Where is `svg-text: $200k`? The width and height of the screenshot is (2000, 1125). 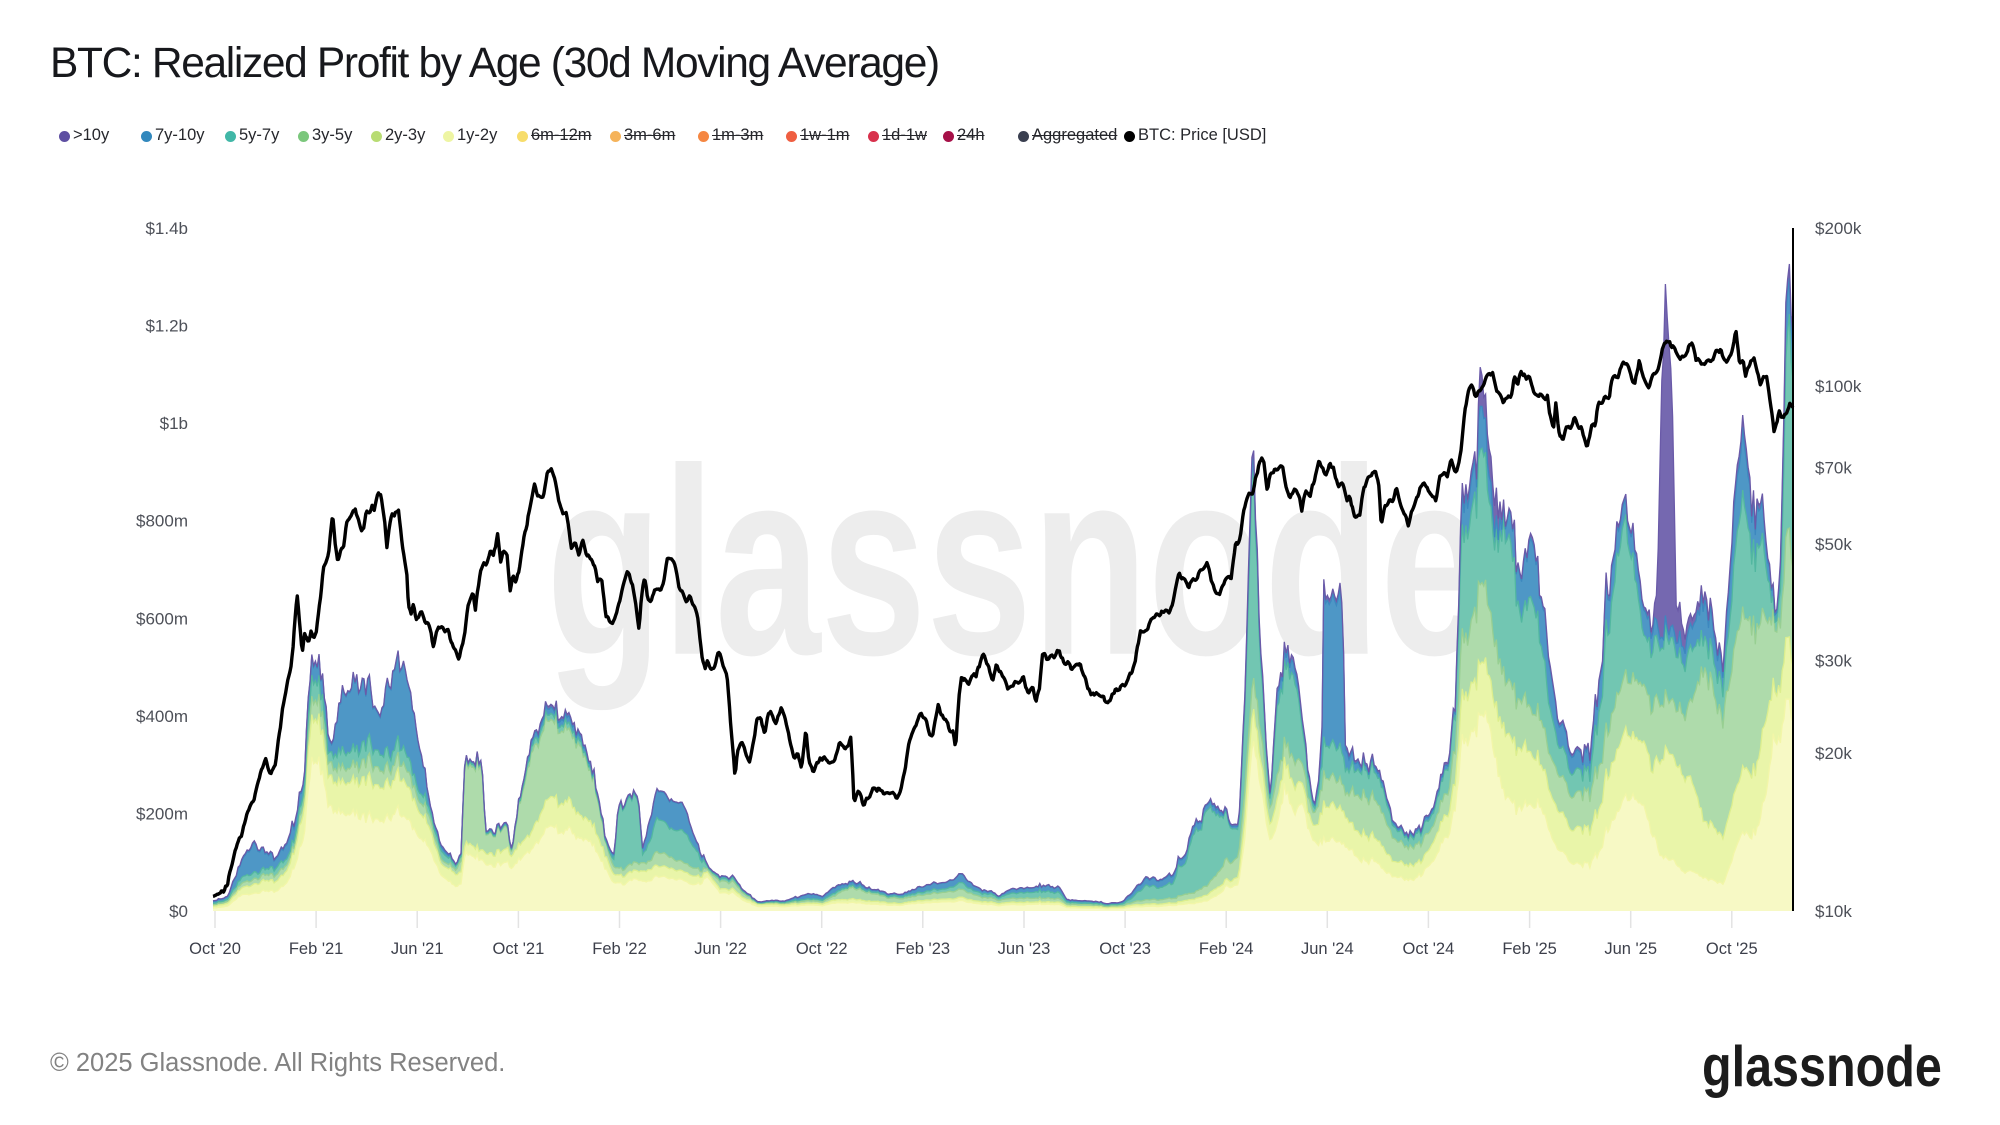
svg-text: $200k is located at coordinates (1838, 228).